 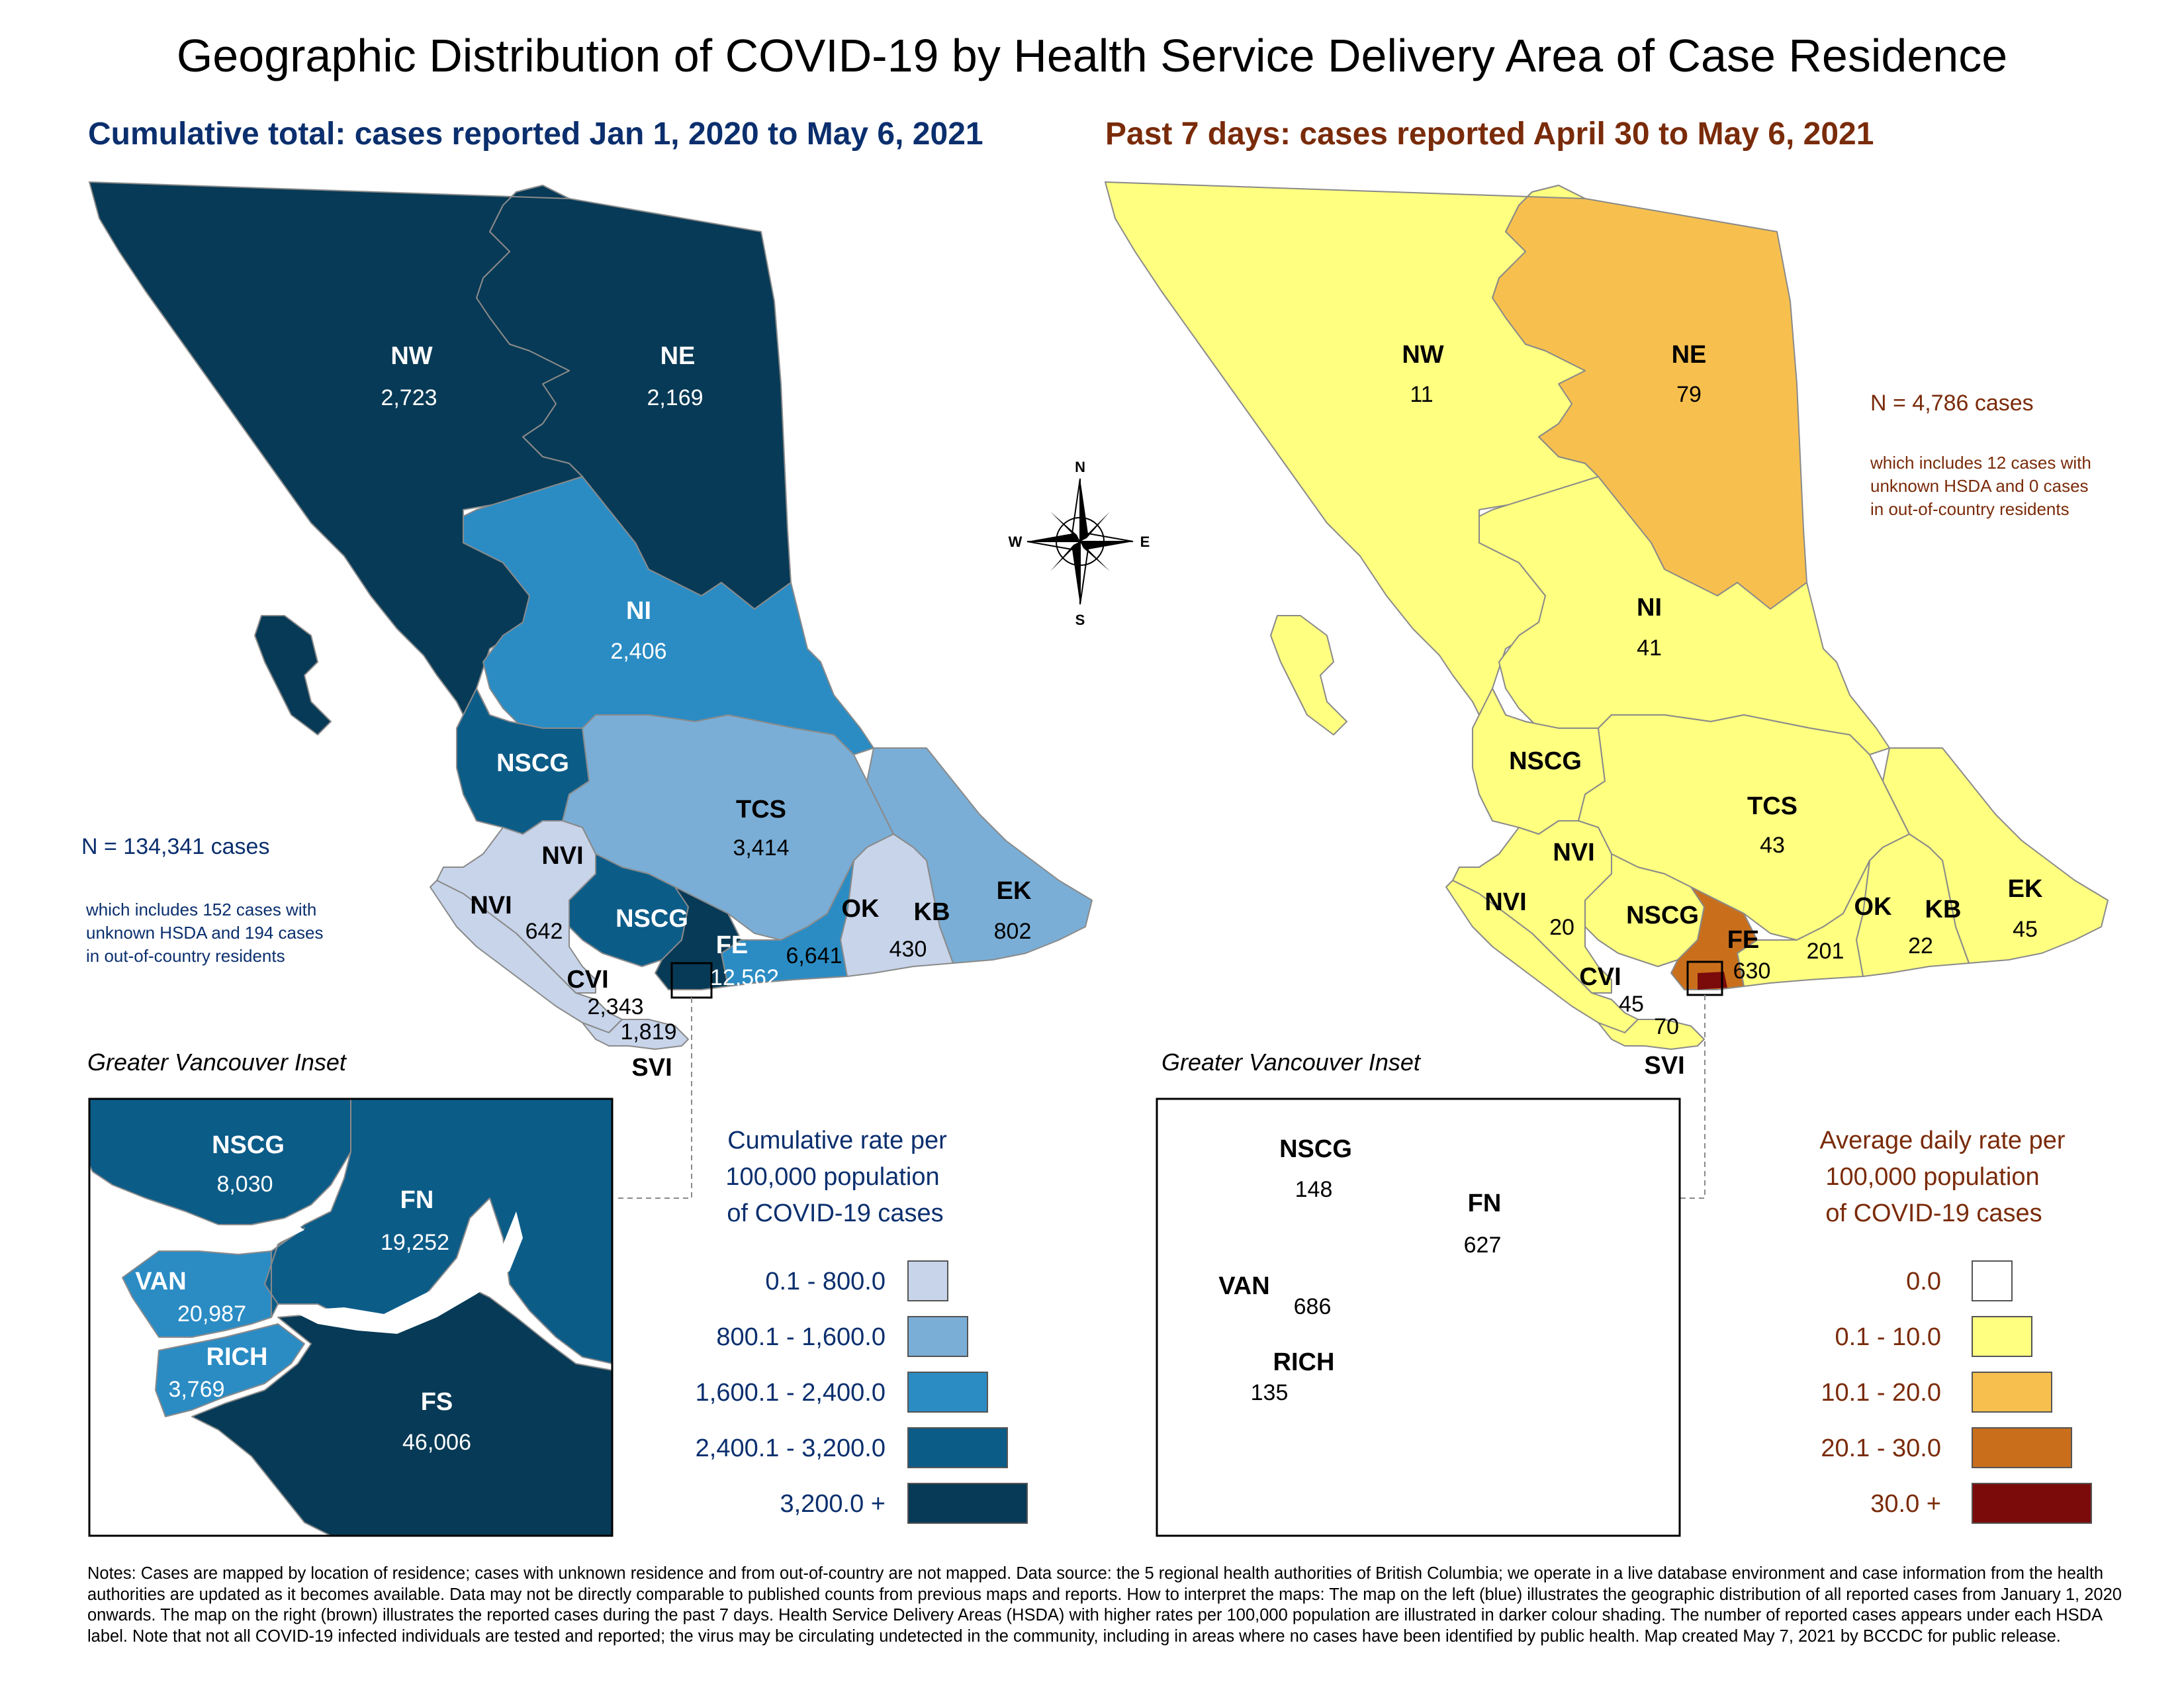 I want to click on left-value-ek: 802, so click(x=1013, y=931).